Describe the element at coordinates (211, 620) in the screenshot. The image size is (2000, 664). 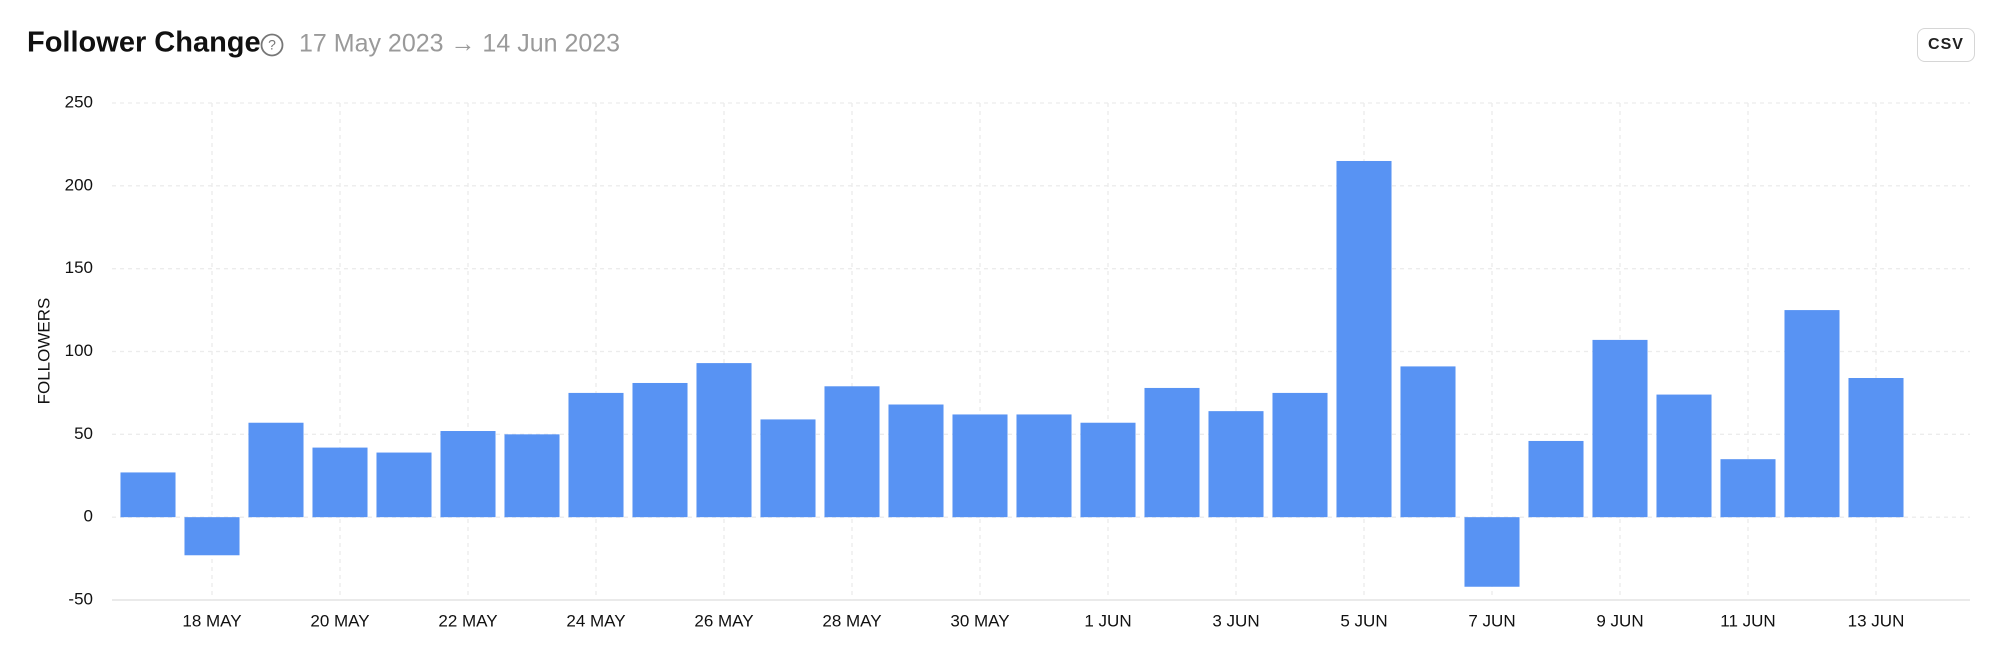
I see `x-tick-label: 18 MAY` at that location.